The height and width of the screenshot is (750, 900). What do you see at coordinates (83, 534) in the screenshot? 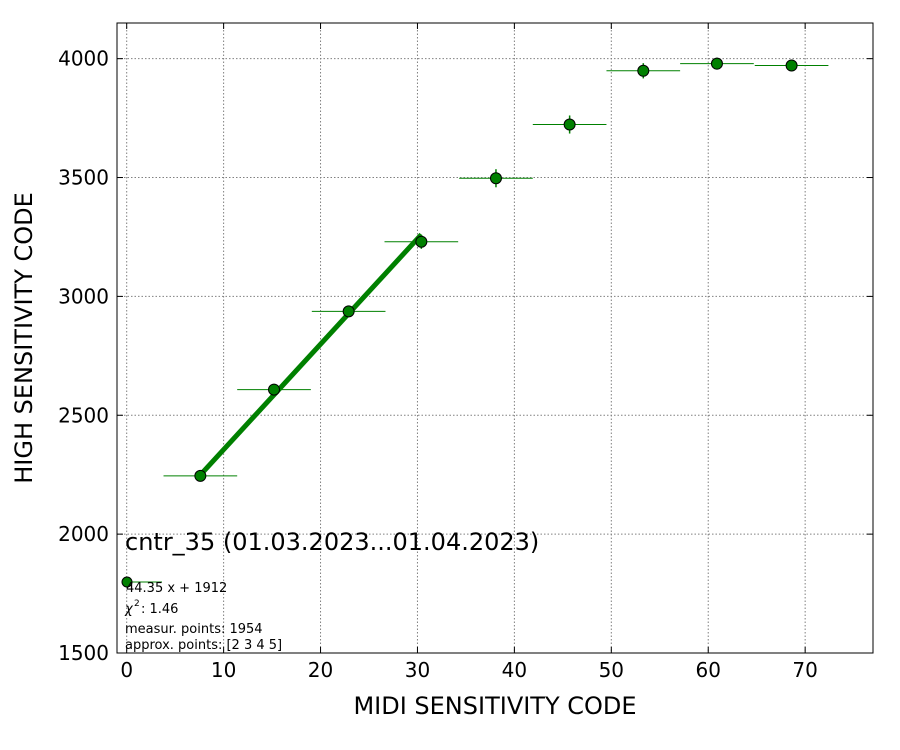
I see `y-tick-label: 2000` at bounding box center [83, 534].